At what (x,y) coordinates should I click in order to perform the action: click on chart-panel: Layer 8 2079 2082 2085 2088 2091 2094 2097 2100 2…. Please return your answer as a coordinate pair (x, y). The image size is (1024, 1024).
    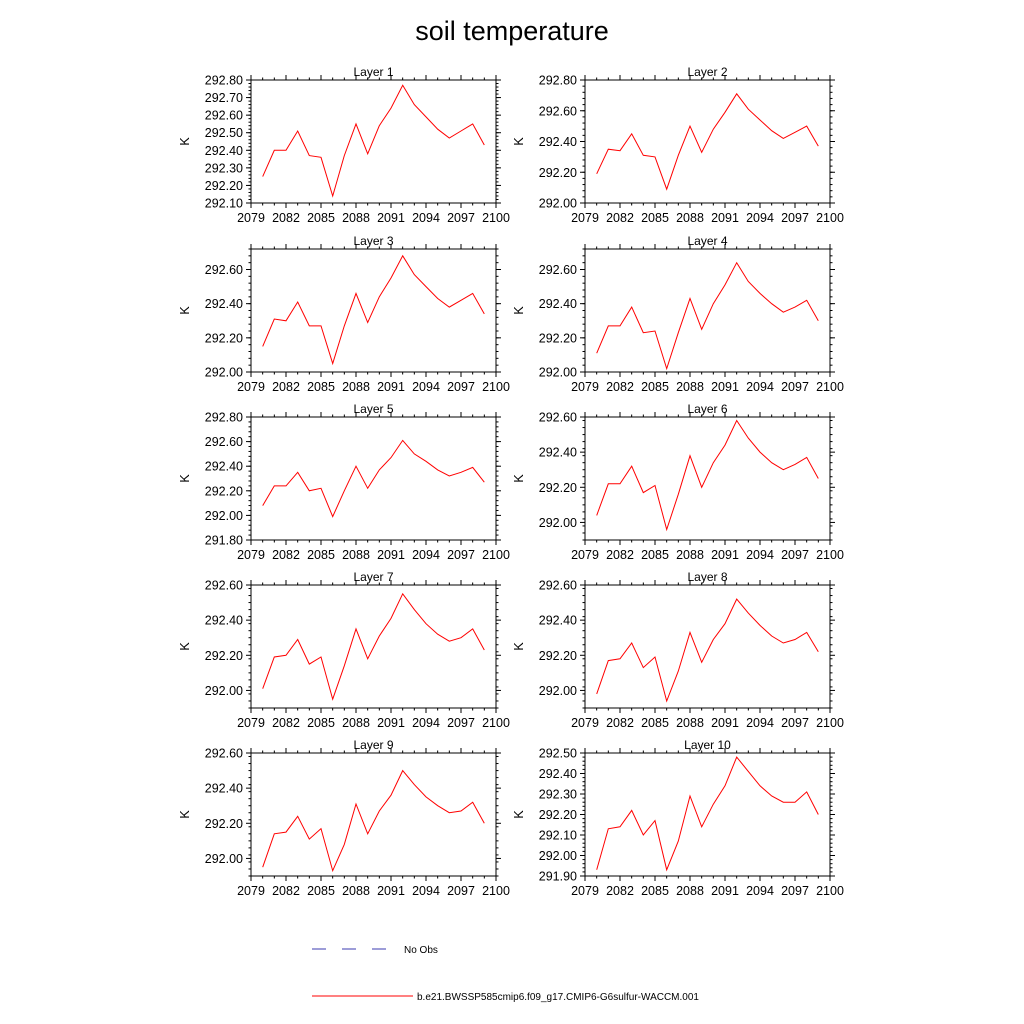
    Looking at the image, I should click on (678, 650).